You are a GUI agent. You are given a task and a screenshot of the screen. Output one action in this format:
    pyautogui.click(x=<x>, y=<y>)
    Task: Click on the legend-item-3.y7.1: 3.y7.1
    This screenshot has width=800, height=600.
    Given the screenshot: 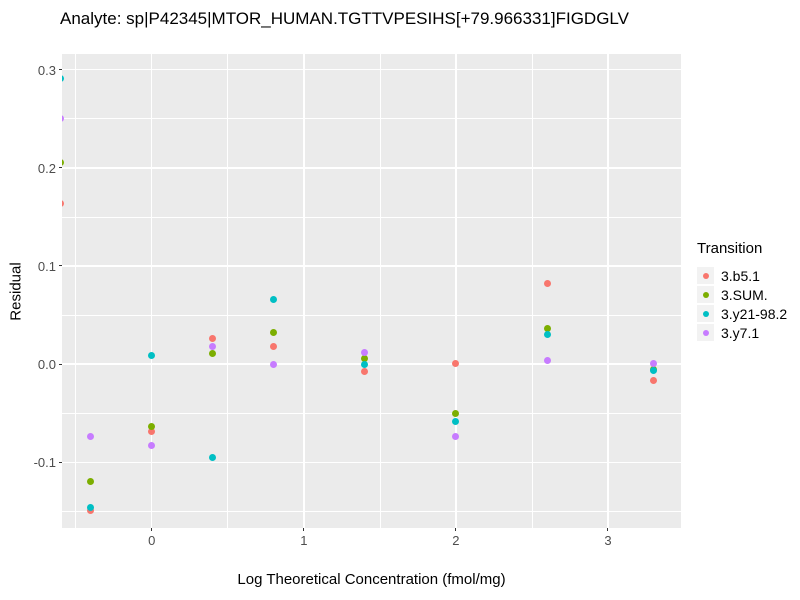 What is the action you would take?
    pyautogui.click(x=742, y=332)
    